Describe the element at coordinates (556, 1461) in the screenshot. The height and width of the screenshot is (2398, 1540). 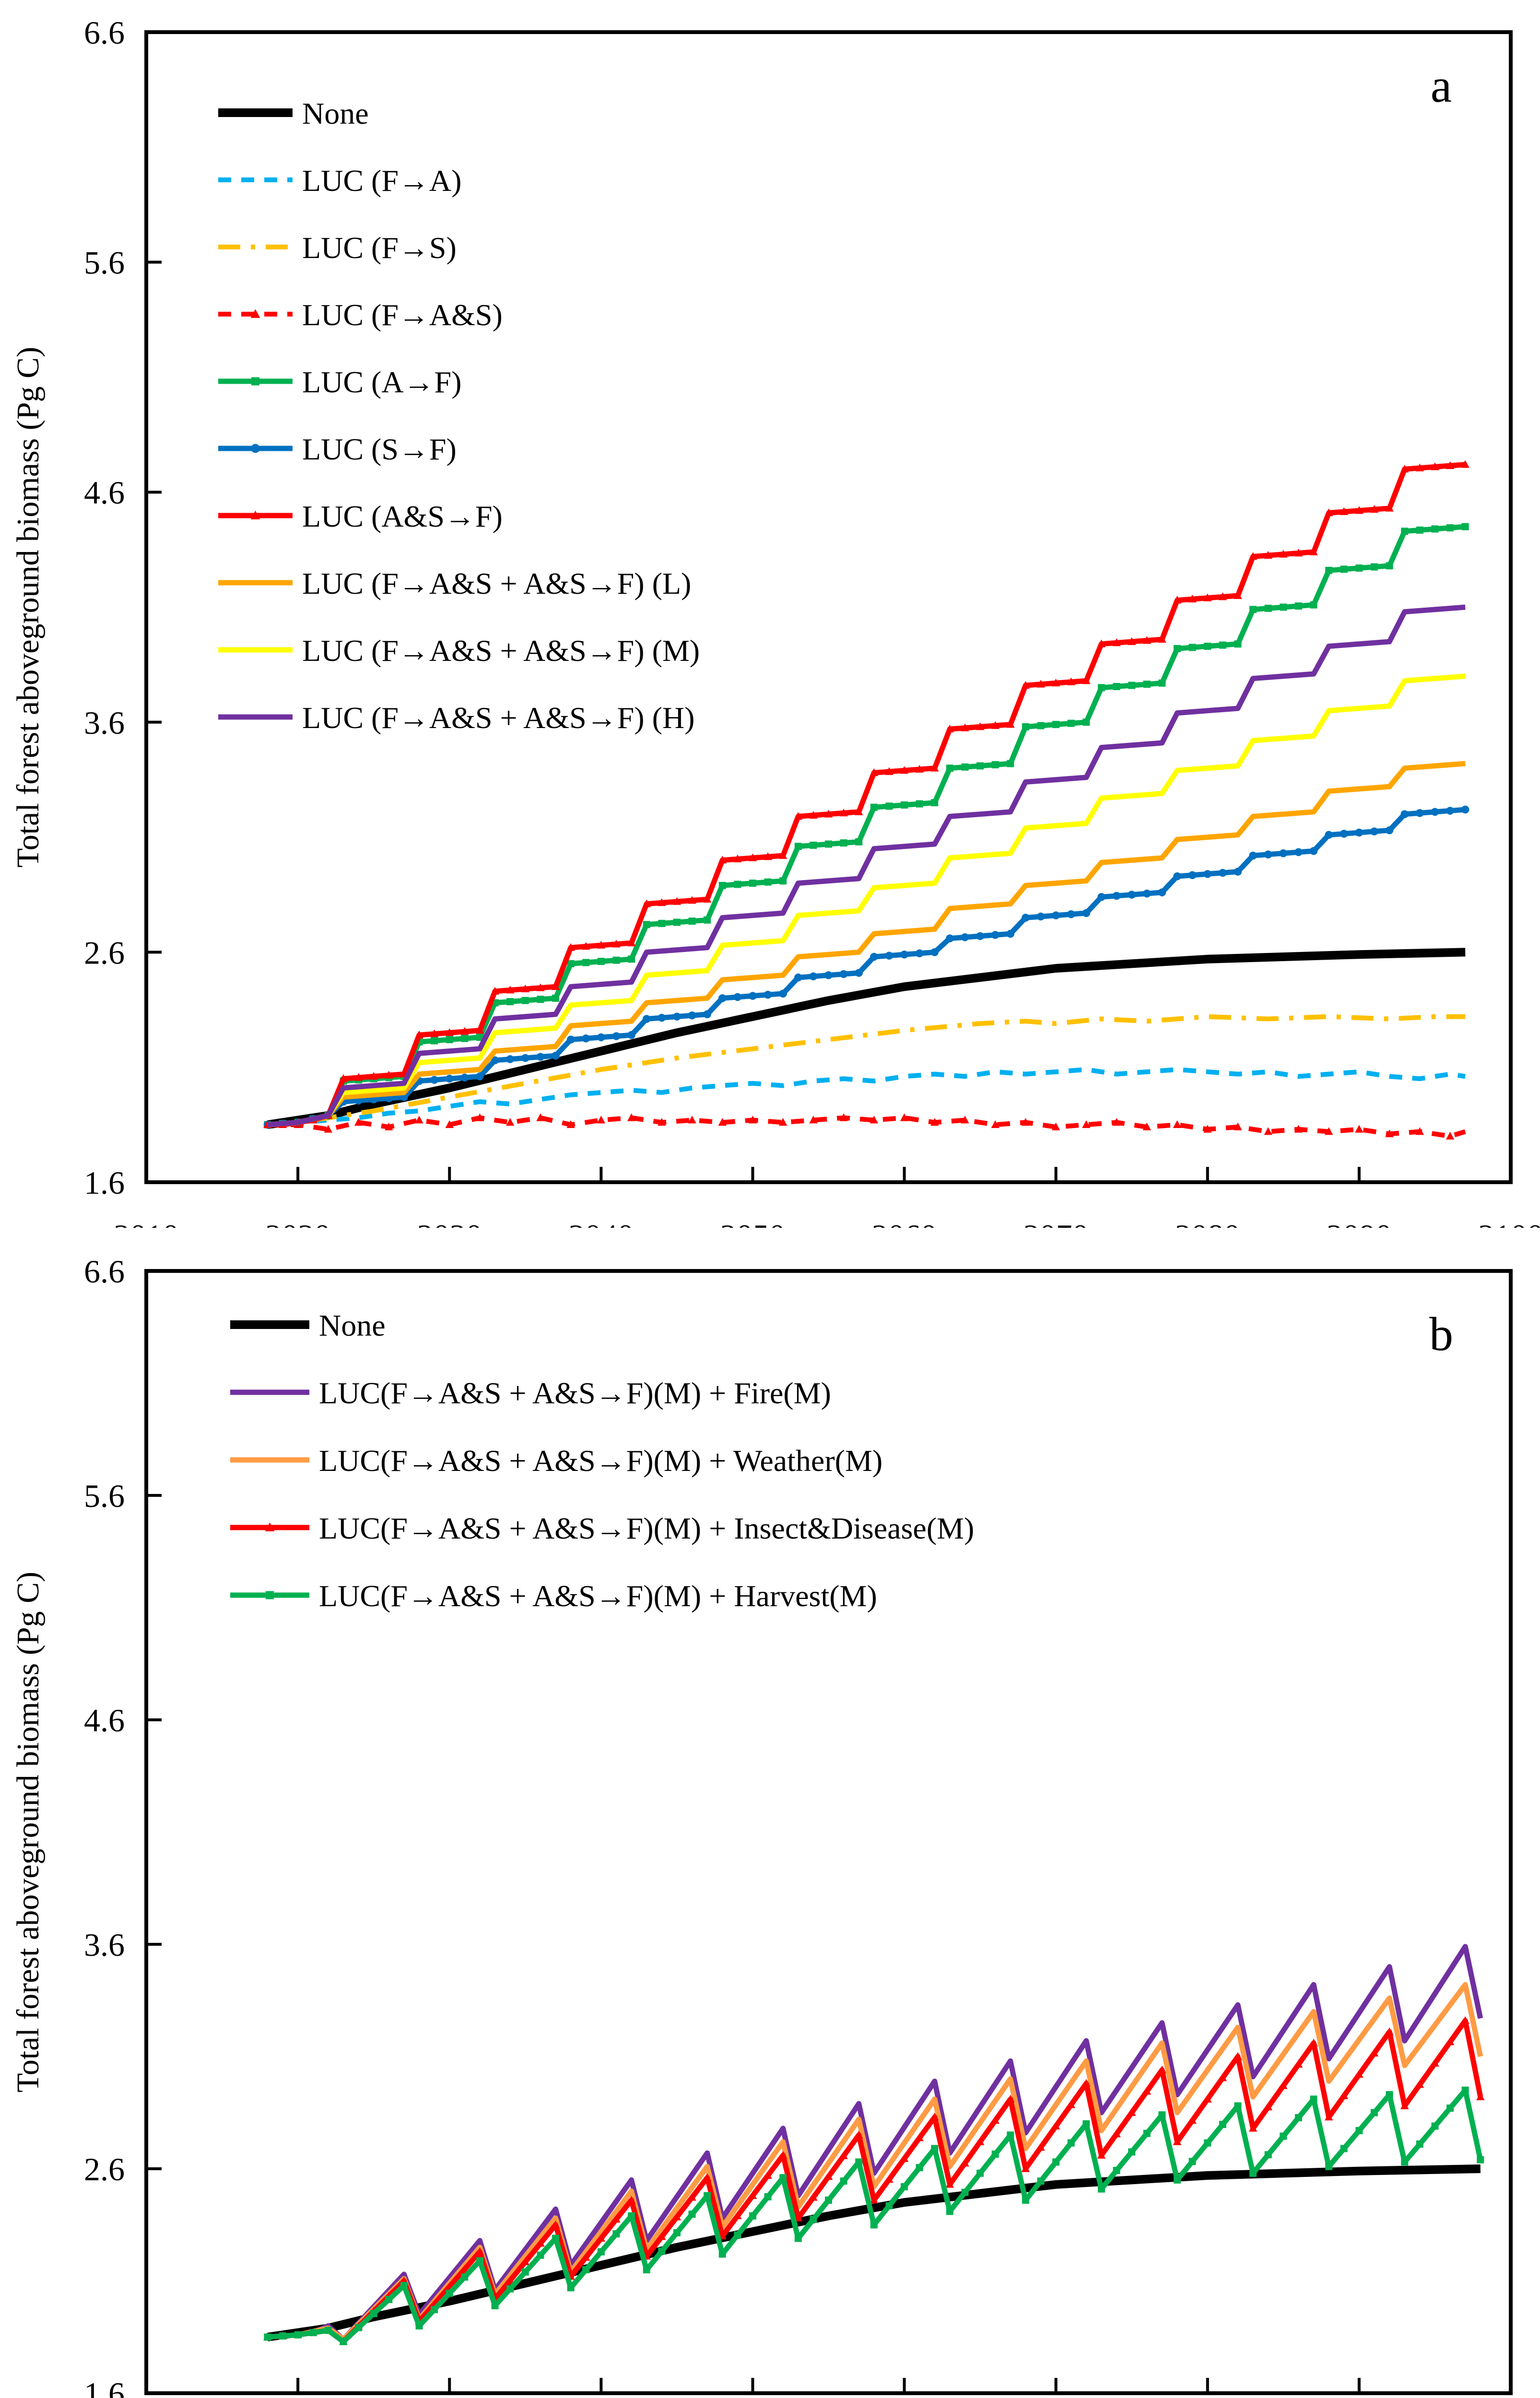
I see `legend-item: LUC(F→A&S + A&S→F)(M) + Weather(M)` at that location.